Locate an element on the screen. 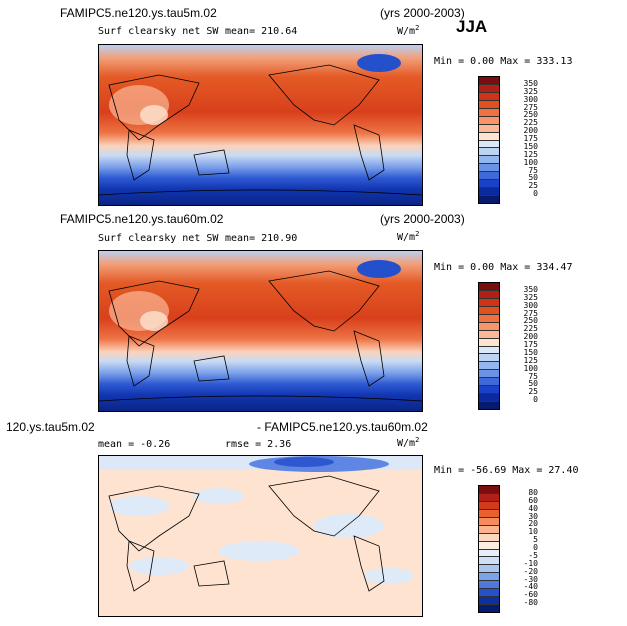 The height and width of the screenshot is (626, 627). colorbar-level-label: 10 is located at coordinates (533, 532).